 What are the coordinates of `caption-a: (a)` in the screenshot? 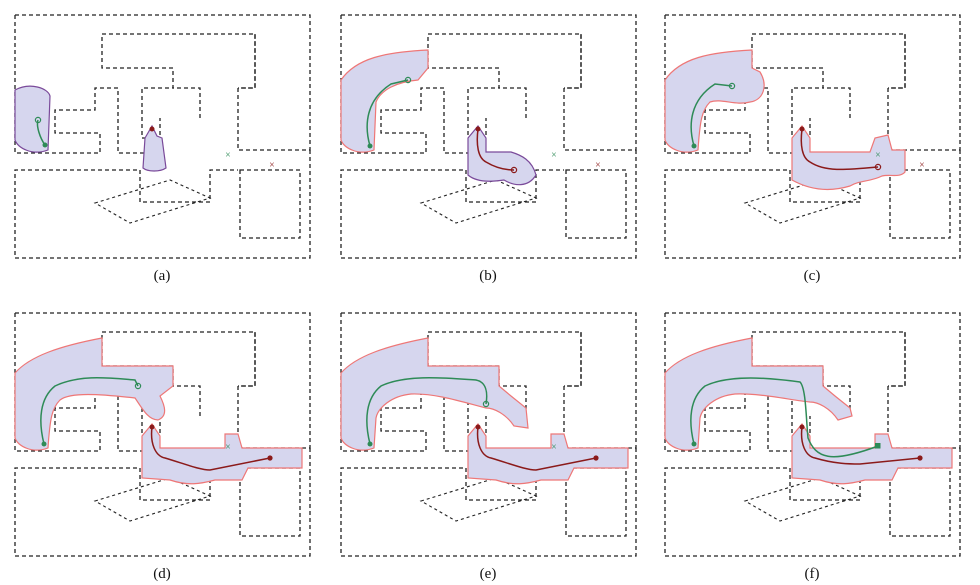 It's located at (162, 276).